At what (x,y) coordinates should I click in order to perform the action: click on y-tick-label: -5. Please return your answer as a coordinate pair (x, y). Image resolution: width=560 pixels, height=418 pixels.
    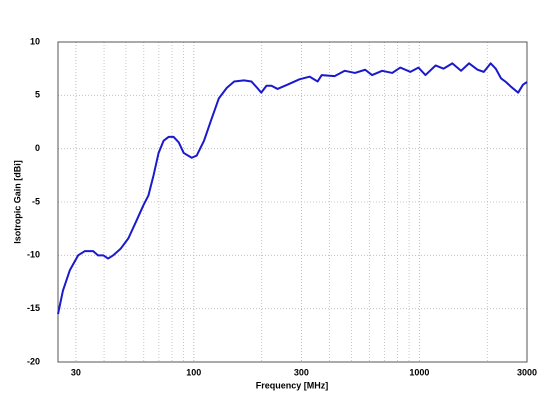
    Looking at the image, I should click on (36, 201).